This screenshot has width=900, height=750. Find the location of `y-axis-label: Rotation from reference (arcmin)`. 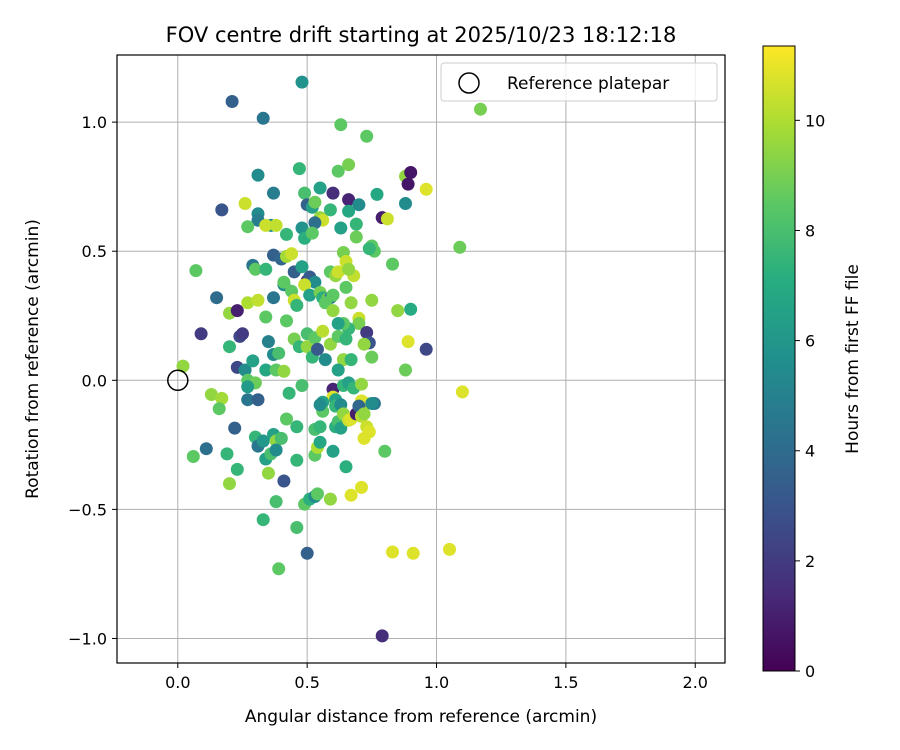

y-axis-label: Rotation from reference (arcmin) is located at coordinates (33, 359).